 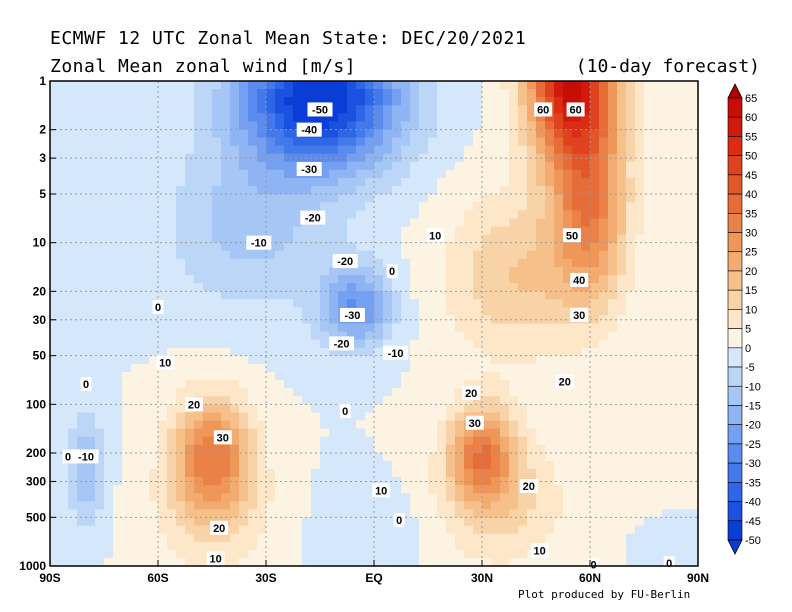 I want to click on colorbar-band, so click(x=735, y=338).